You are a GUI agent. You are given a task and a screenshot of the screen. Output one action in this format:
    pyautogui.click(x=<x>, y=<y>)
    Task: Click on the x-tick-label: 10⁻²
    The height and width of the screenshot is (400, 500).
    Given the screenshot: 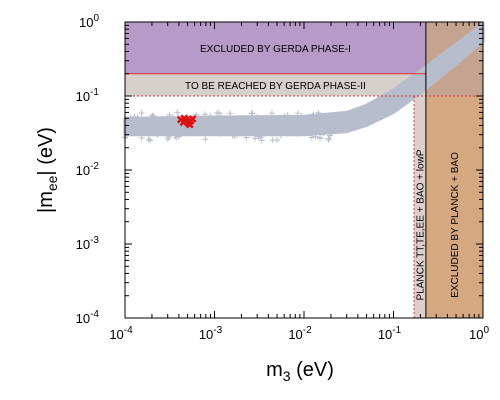 What is the action you would take?
    pyautogui.click(x=300, y=333)
    